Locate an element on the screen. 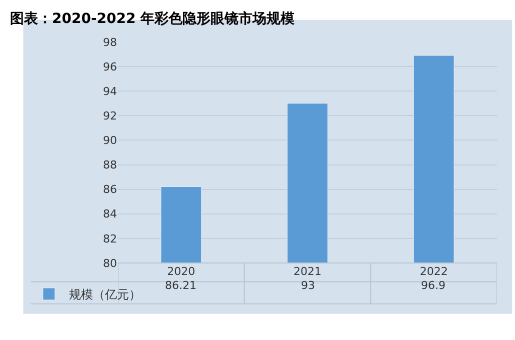  x-tick-label: 2021 is located at coordinates (308, 271).